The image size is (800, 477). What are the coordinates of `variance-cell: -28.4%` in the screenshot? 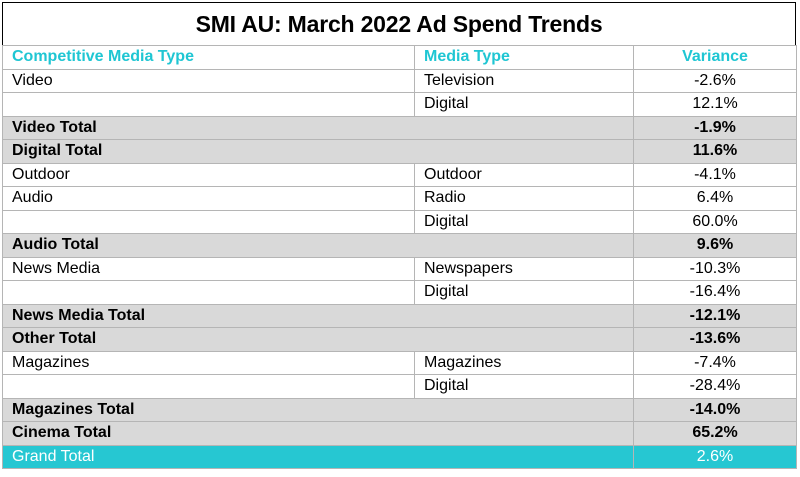 It's located at (715, 386).